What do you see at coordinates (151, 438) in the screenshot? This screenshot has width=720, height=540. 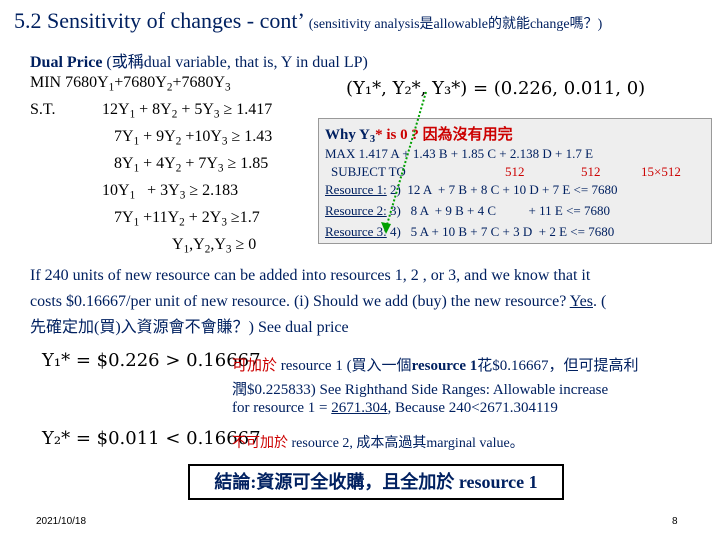 I see `y2-comparison: Y₂* = $0.011 < 0.16667` at bounding box center [151, 438].